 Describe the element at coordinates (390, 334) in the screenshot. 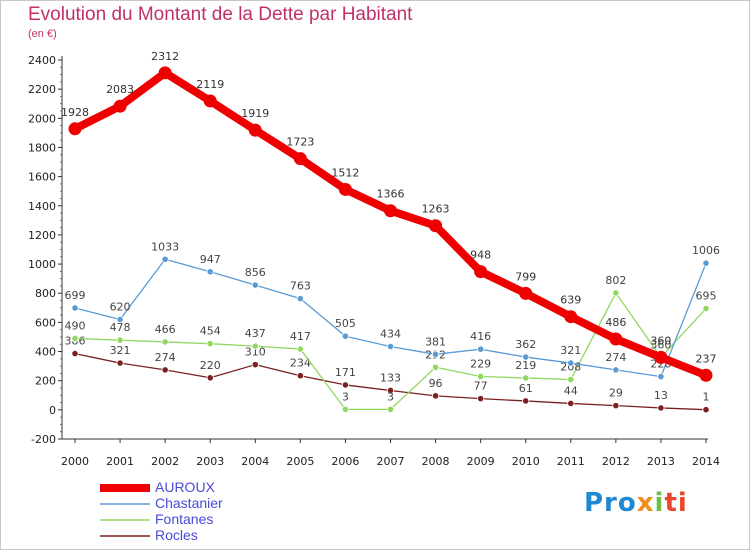

I see `data-label: 434` at that location.